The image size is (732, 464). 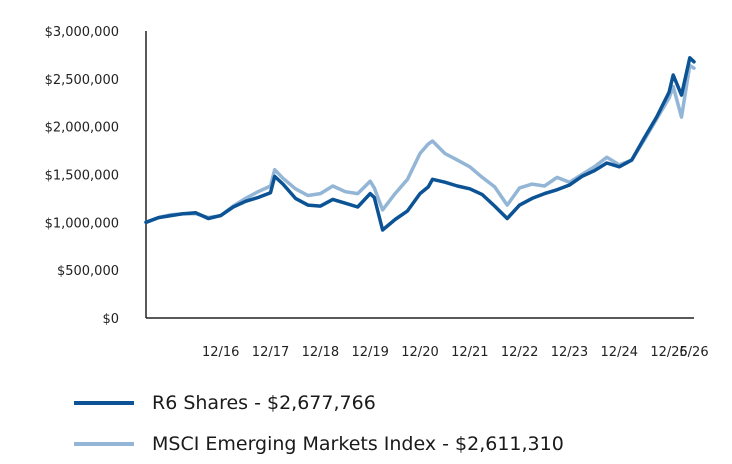 I want to click on x-tick-label: 12/24, so click(x=619, y=352).